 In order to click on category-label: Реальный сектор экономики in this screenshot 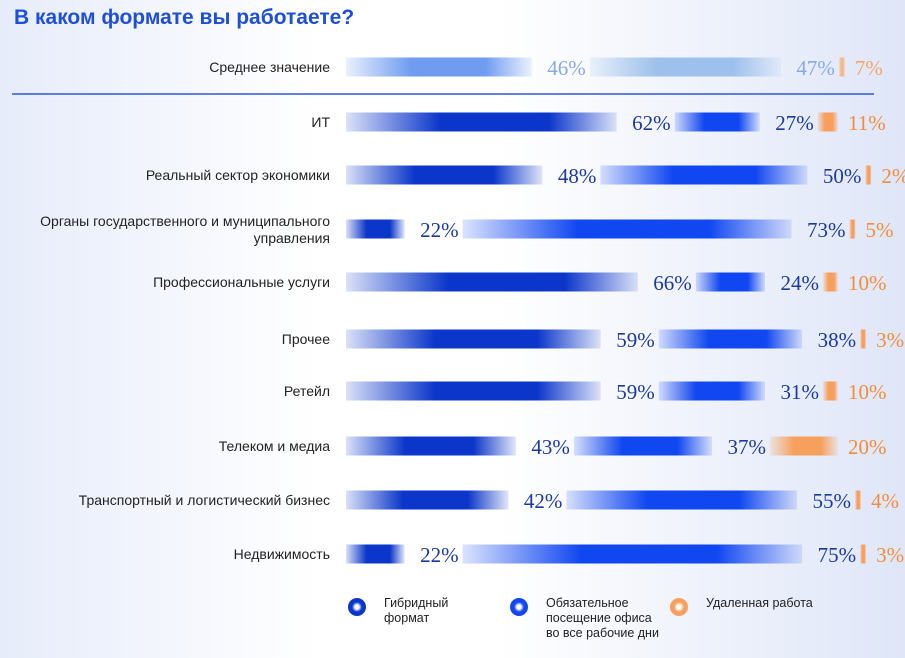, I will do `click(238, 175)`.